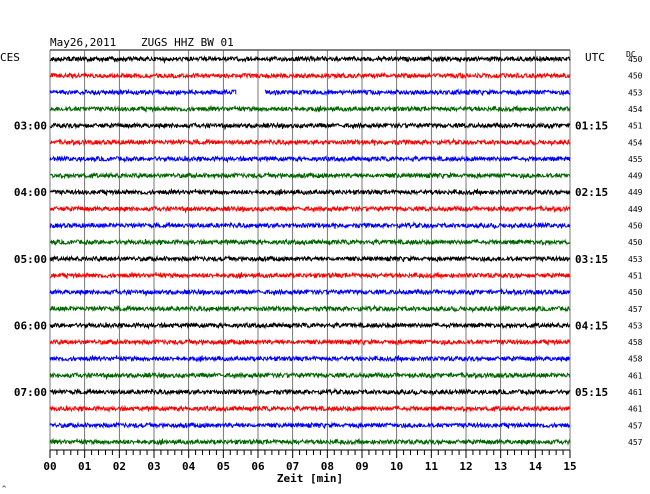  What do you see at coordinates (234, 92) in the screenshot?
I see `gap-marker` at bounding box center [234, 92].